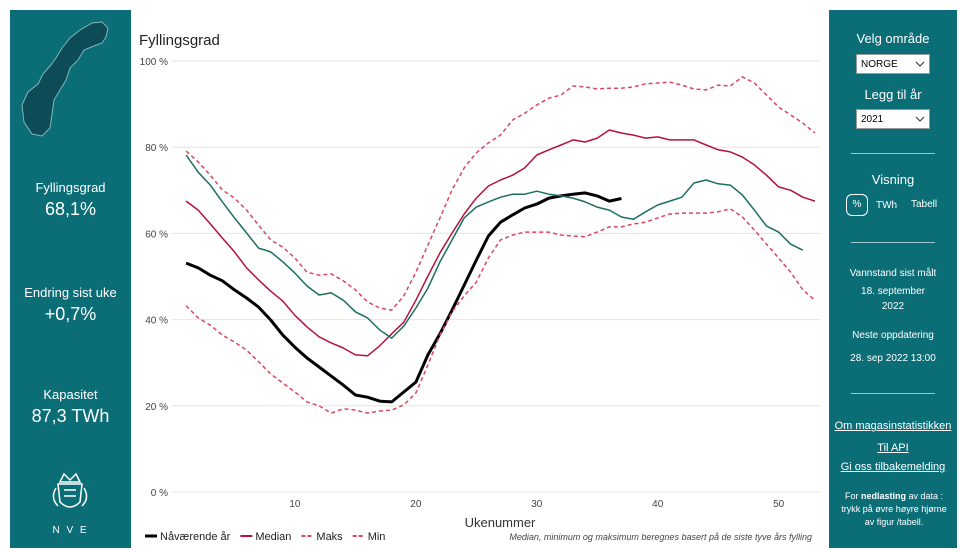 Image resolution: width=960 pixels, height=552 pixels. What do you see at coordinates (857, 205) in the screenshot?
I see `view-button: %` at bounding box center [857, 205].